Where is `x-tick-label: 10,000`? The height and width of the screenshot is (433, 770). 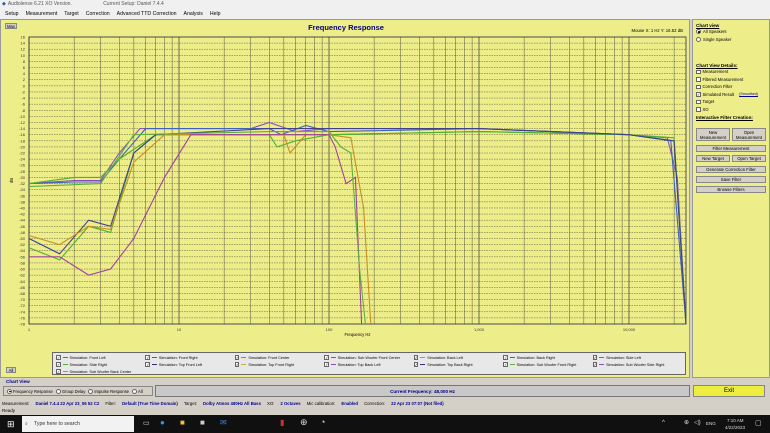 x-tick-label: 10,000 is located at coordinates (629, 329).